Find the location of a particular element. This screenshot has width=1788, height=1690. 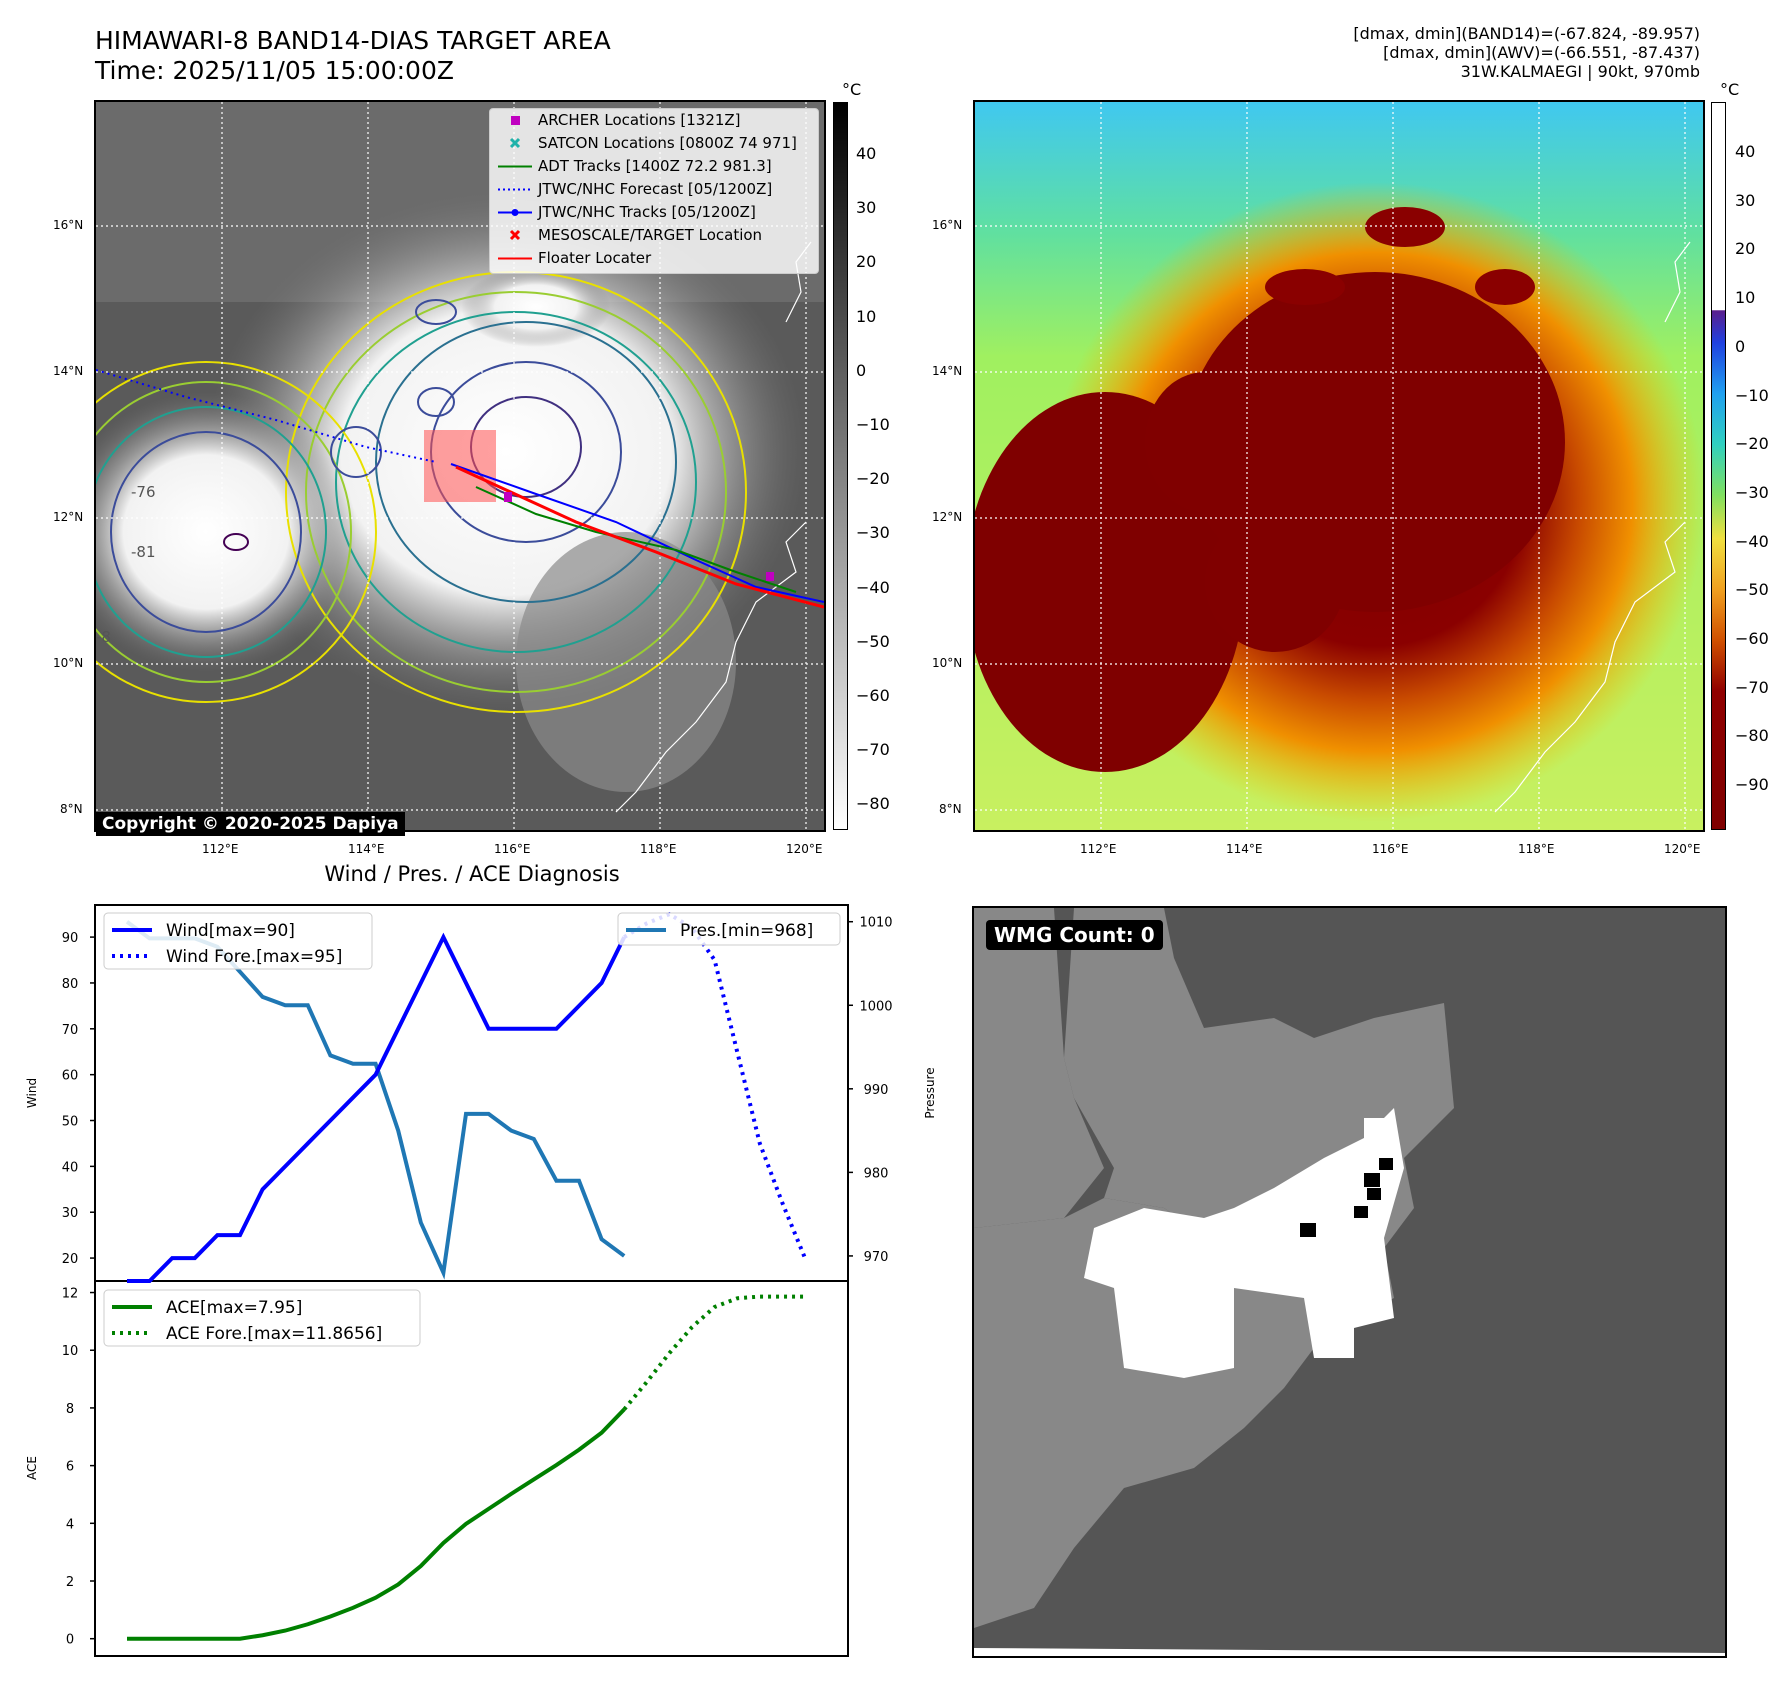

pressure-ytick-label: 1000 is located at coordinates (875, 1006).